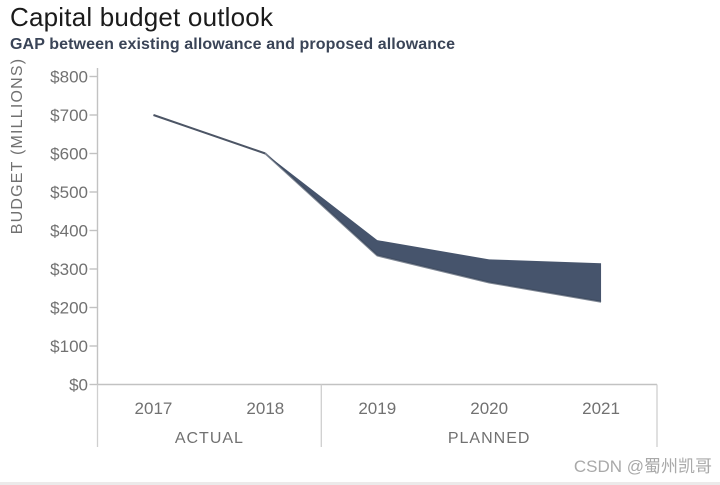 The image size is (720, 485). What do you see at coordinates (489, 438) in the screenshot?
I see `section-label: PLANNED` at bounding box center [489, 438].